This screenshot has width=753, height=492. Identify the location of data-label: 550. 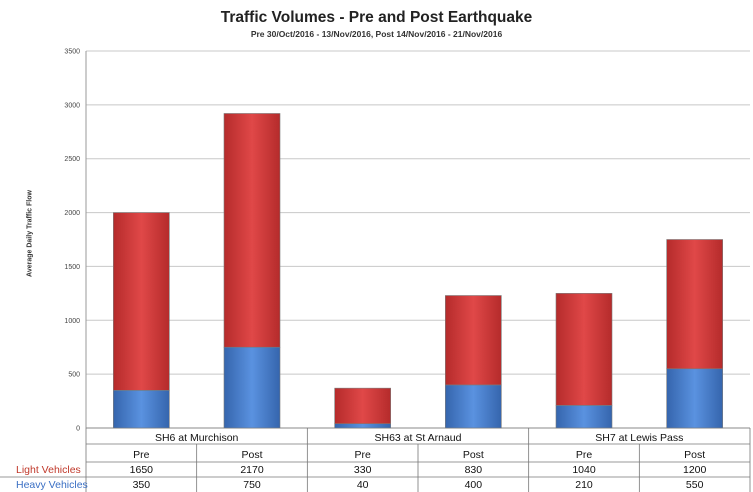
(695, 485).